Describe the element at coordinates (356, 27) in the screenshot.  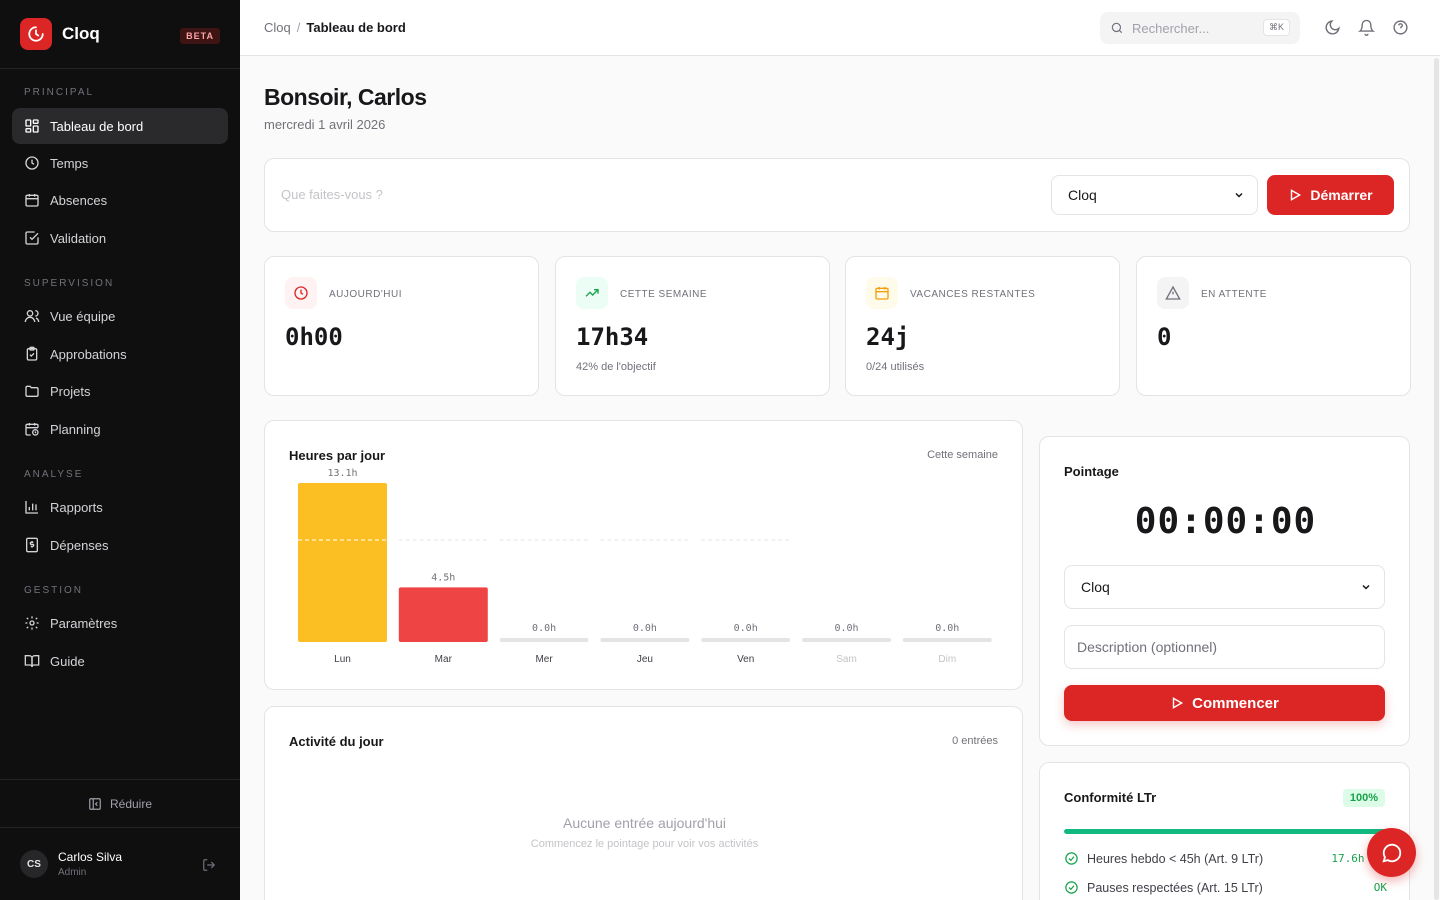
I see `breadcrumb-current: Tableau de bord` at that location.